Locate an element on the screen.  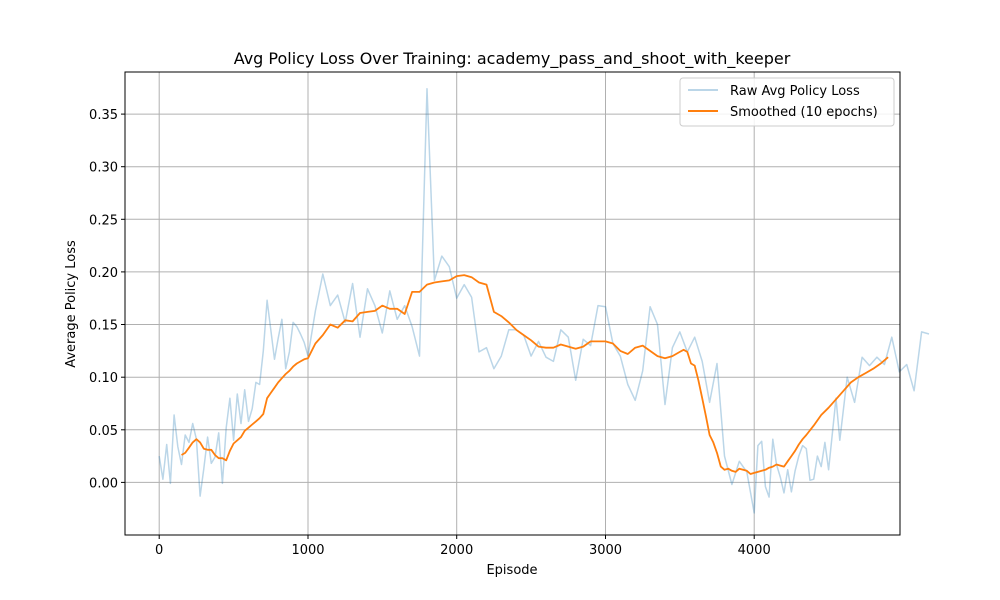
legend-box is located at coordinates (787, 102).